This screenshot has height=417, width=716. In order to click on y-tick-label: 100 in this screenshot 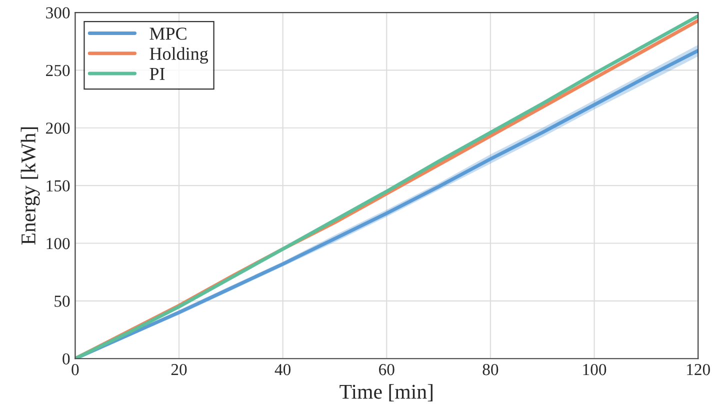, I will do `click(58, 244)`.